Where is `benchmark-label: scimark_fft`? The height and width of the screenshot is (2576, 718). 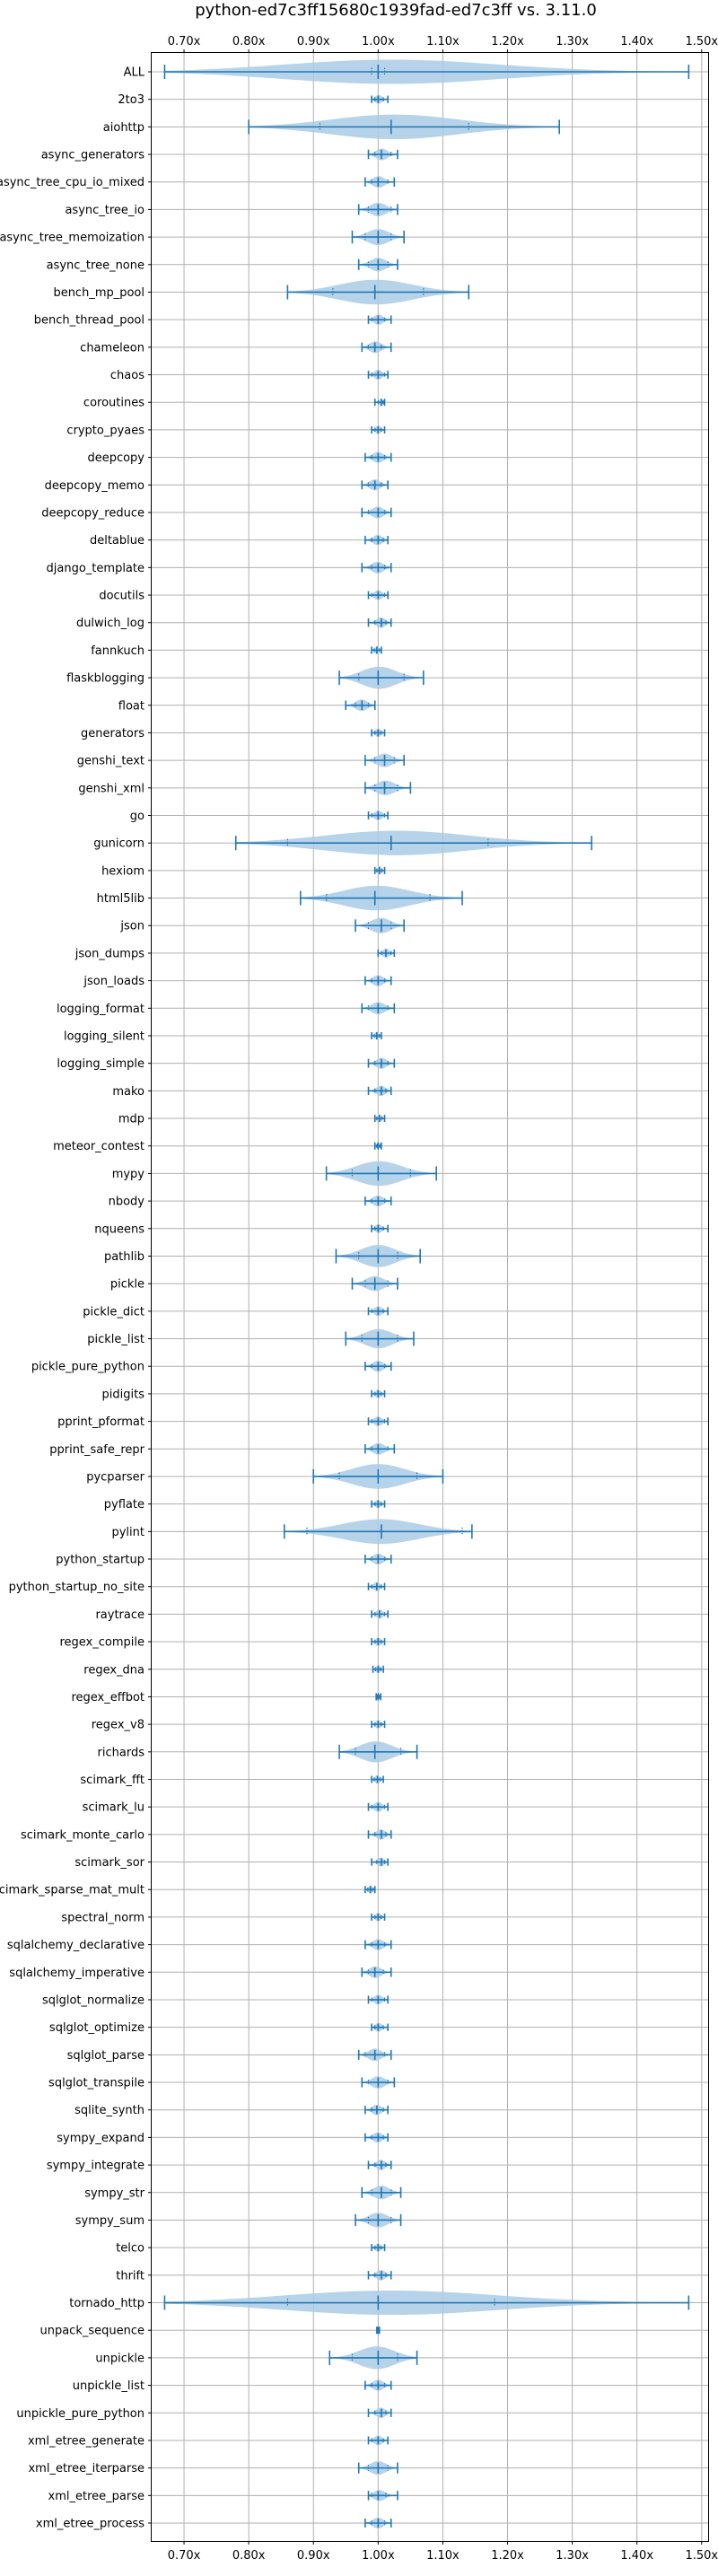 benchmark-label: scimark_fft is located at coordinates (112, 1780).